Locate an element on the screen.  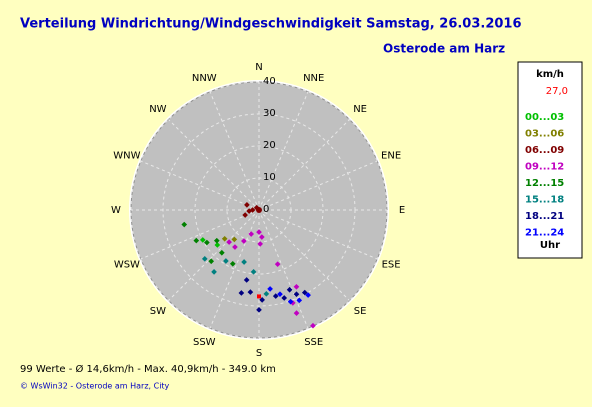
footer: © WsWin32 - Osterode am Harz, City is located at coordinates (95, 386).